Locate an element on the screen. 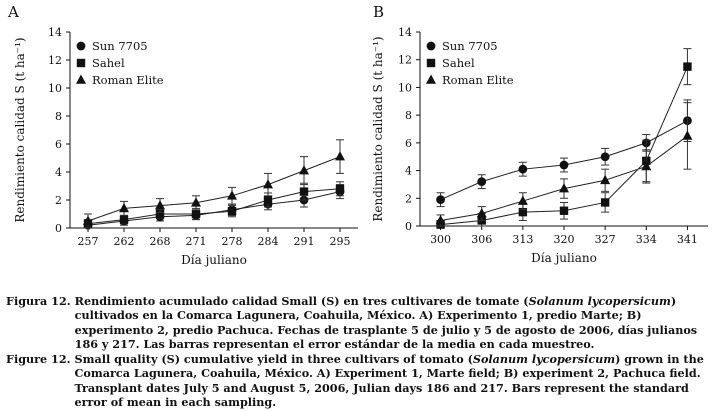 The image size is (724, 411). x-tick-label: 313 is located at coordinates (522, 239).